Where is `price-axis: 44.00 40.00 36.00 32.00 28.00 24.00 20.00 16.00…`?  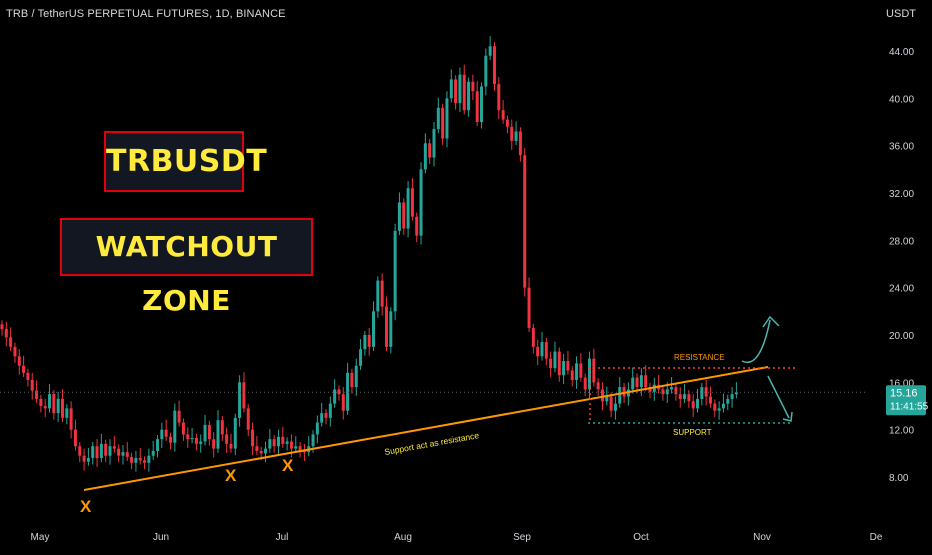 price-axis: 44.00 40.00 36.00 32.00 28.00 24.00 20.00 16.00… is located at coordinates (901, 265).